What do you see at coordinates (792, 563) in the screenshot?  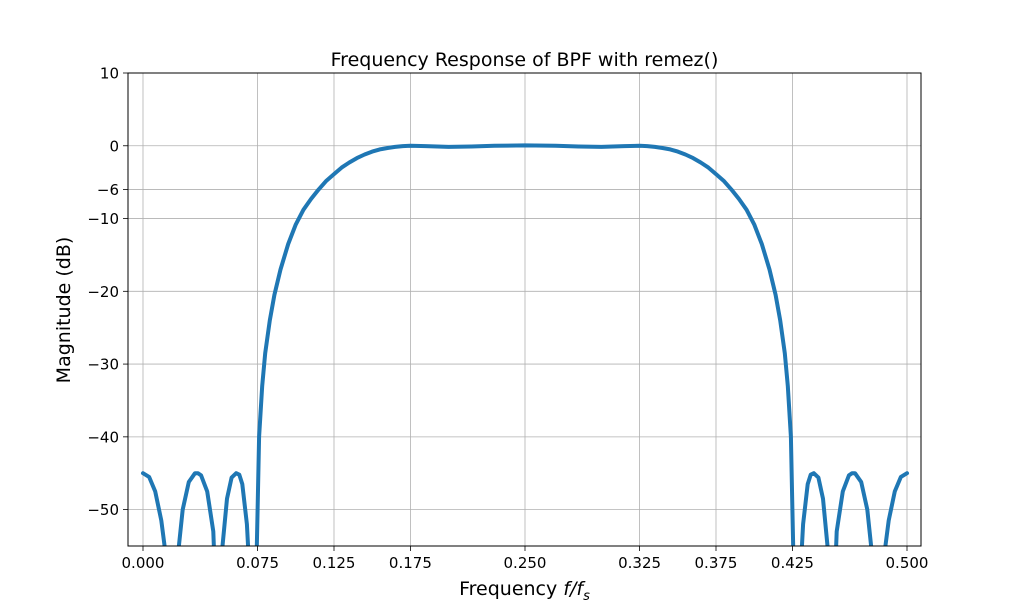 I see `x-tick-label: 0.425` at bounding box center [792, 563].